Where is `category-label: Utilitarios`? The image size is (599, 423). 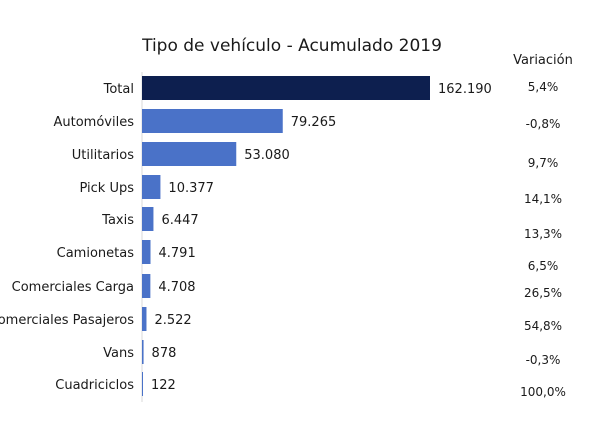
category-label: Utilitarios is located at coordinates (103, 155).